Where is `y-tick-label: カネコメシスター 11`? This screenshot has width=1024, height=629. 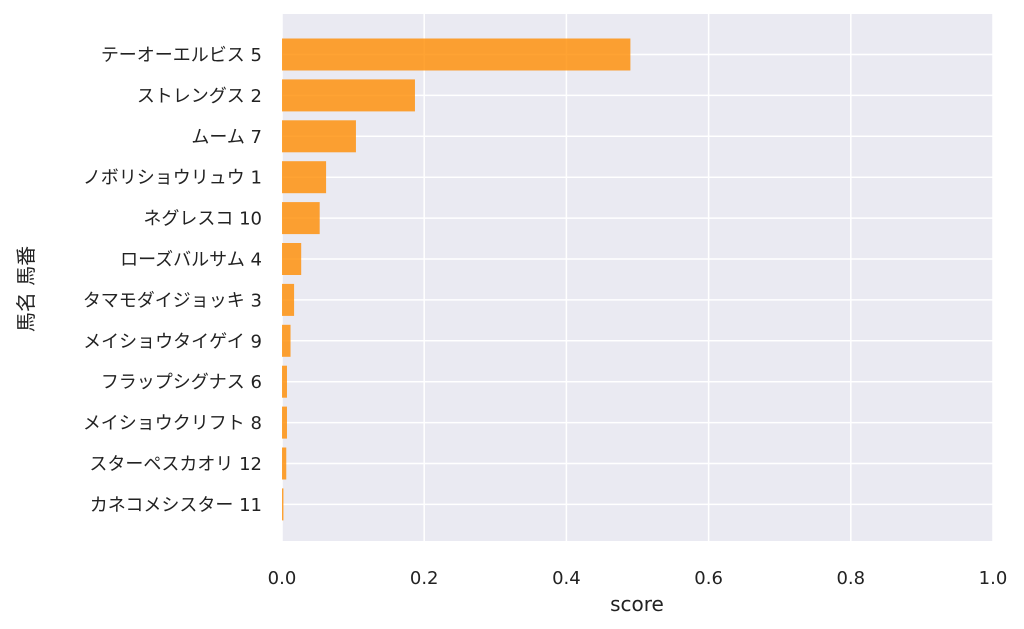 y-tick-label: カネコメシスター 11 is located at coordinates (176, 505).